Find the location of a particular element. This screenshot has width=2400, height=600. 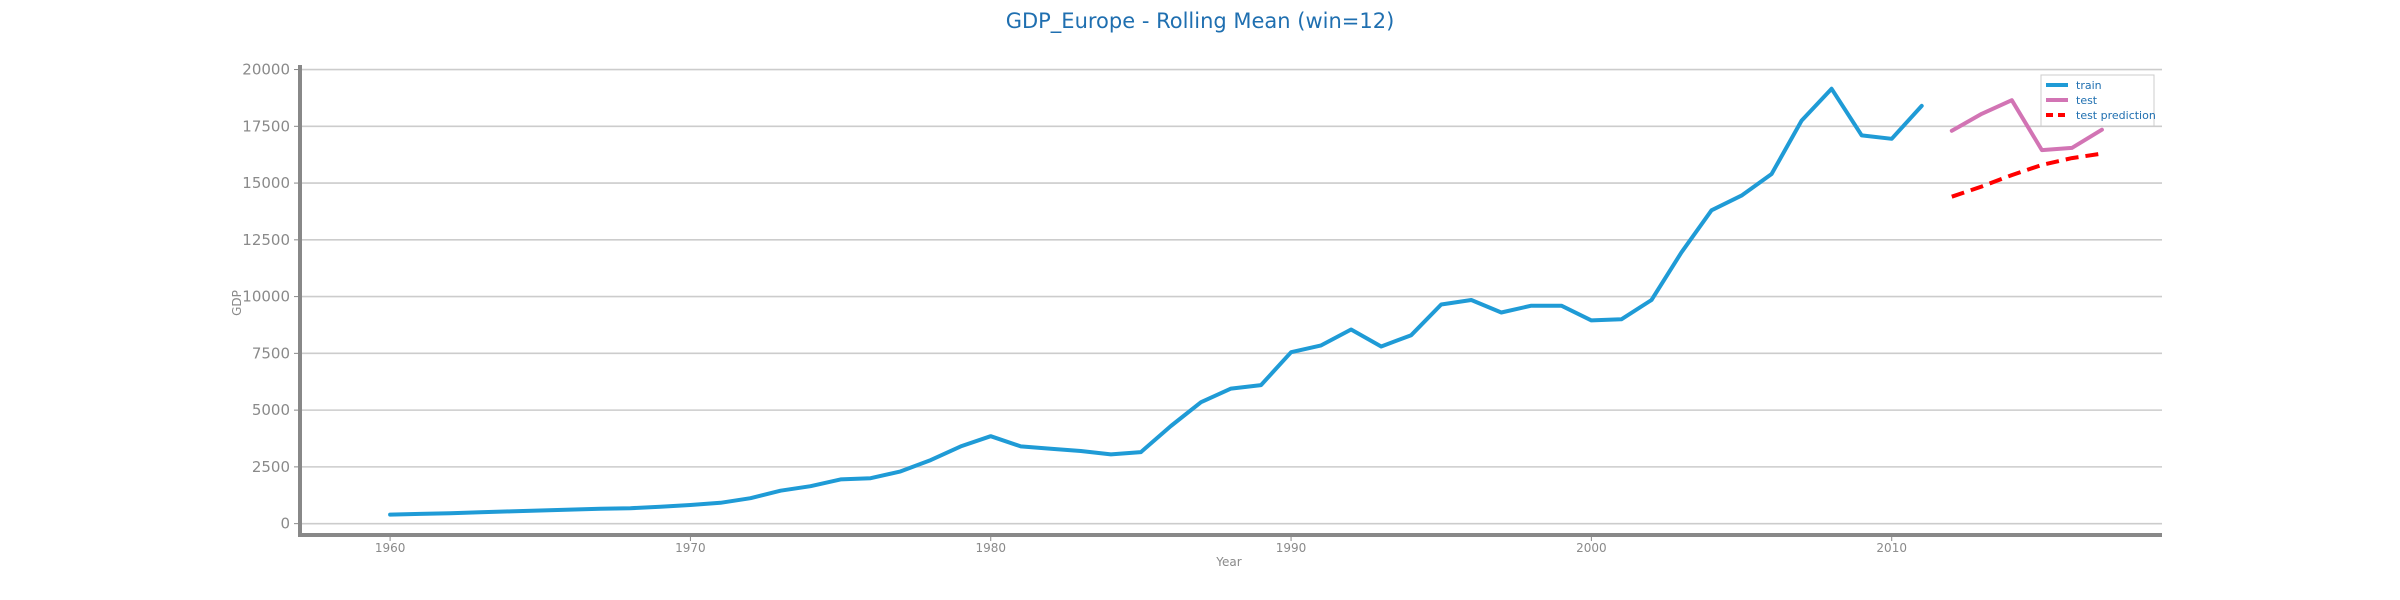

y-tick-label: 17500 is located at coordinates (266, 126).